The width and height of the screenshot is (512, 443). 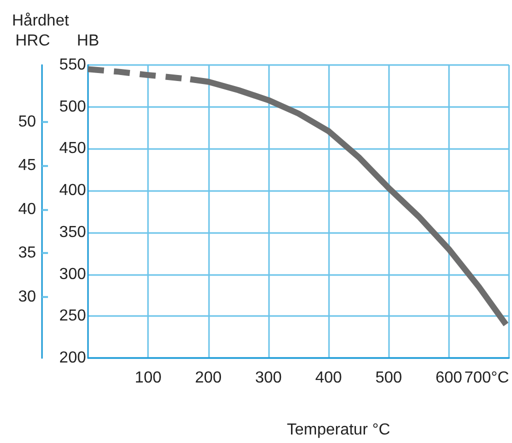 I want to click on y2-tick-label: 30, so click(x=27, y=297).